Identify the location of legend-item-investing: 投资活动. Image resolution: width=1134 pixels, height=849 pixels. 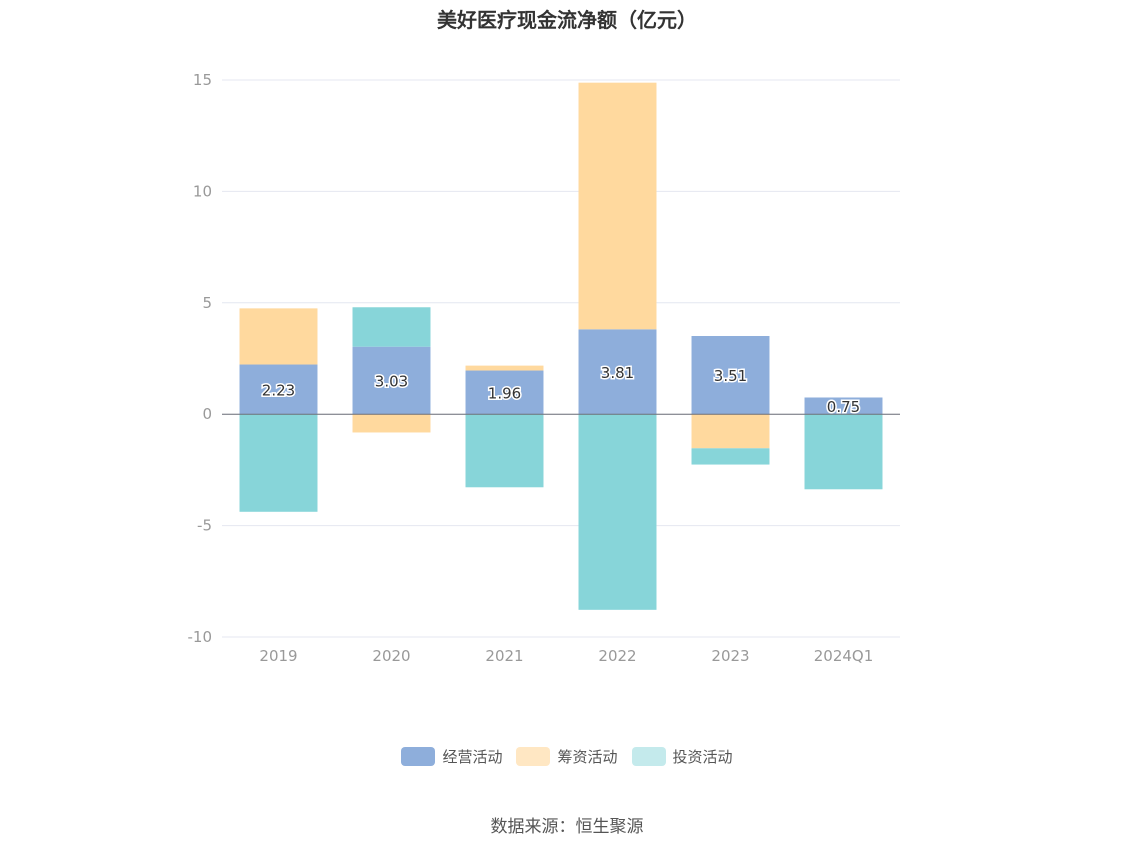
(682, 756).